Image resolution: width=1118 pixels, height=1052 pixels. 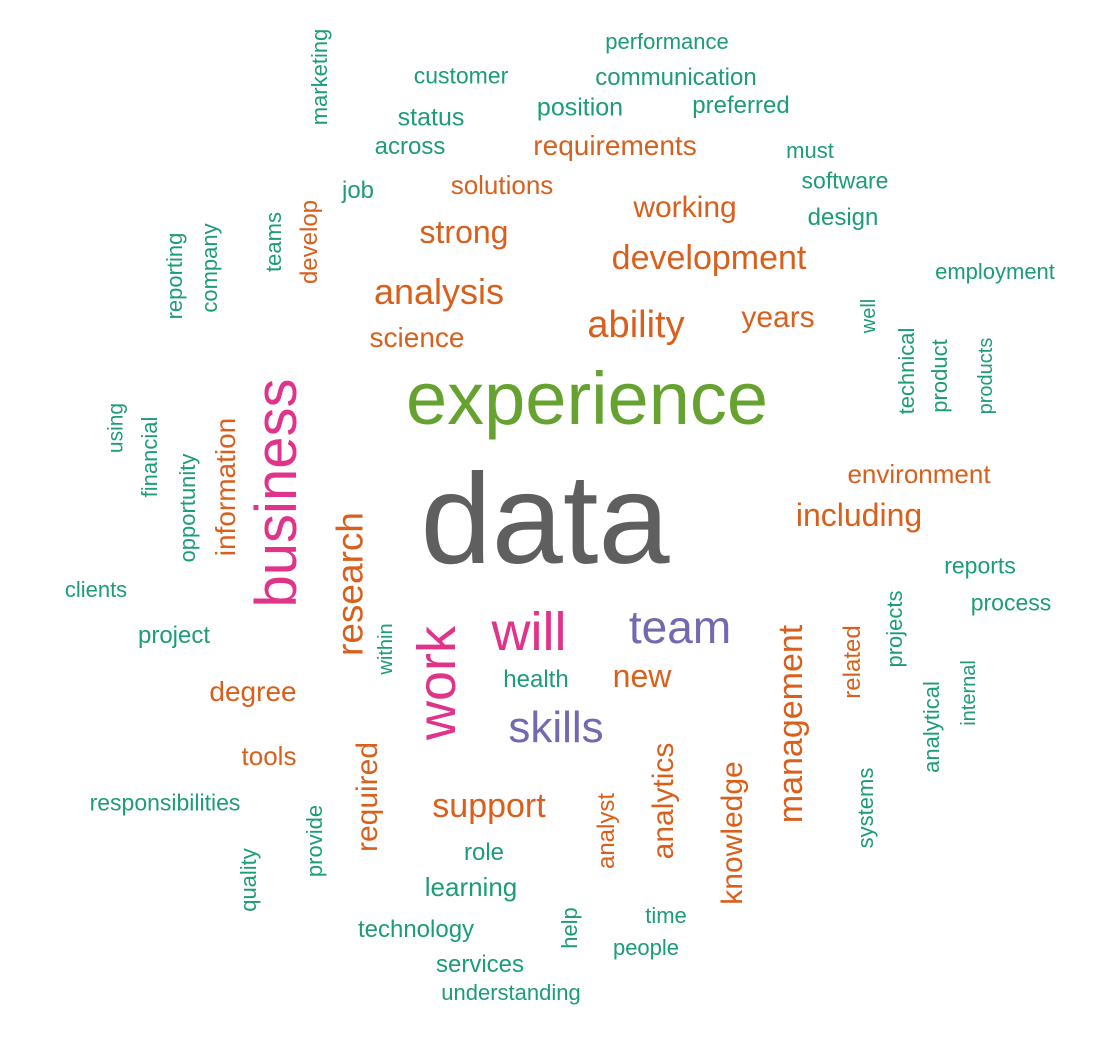 I want to click on word-systems: systems, so click(x=865, y=808).